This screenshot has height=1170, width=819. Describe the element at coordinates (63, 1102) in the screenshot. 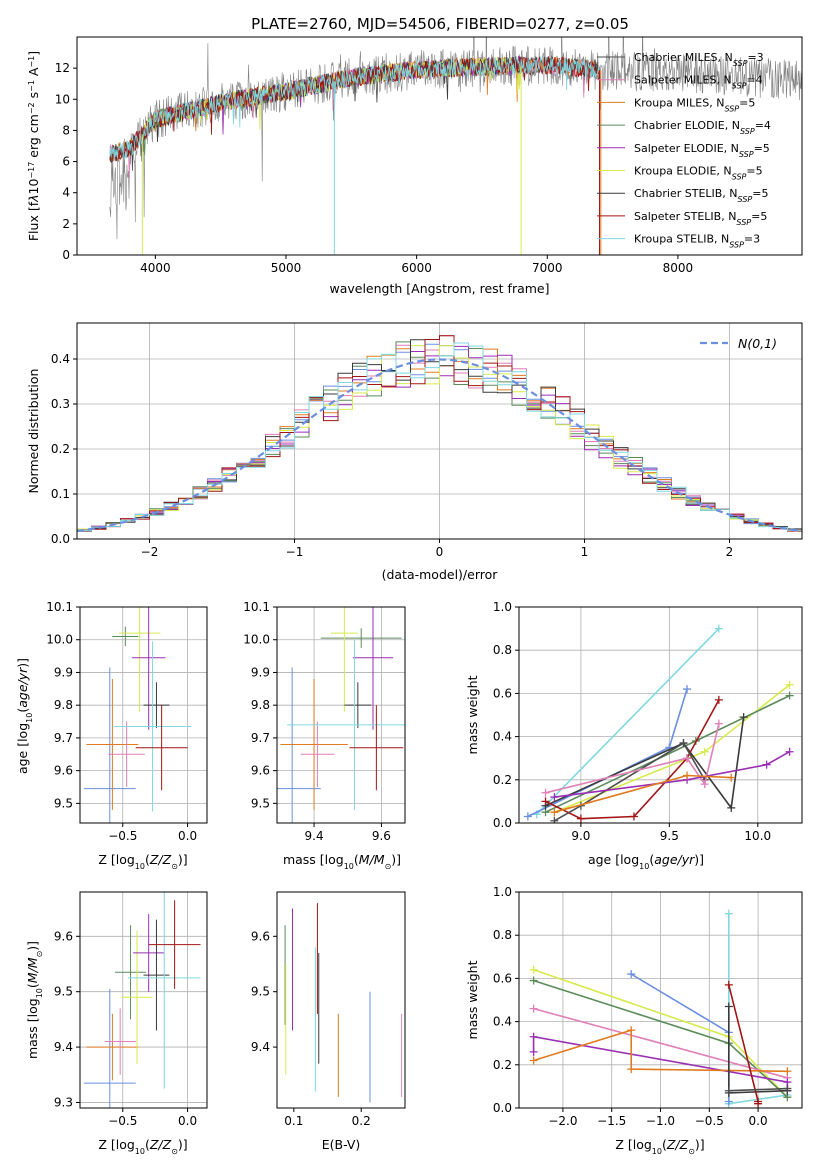

I see `y-tick-label: 9.3` at that location.